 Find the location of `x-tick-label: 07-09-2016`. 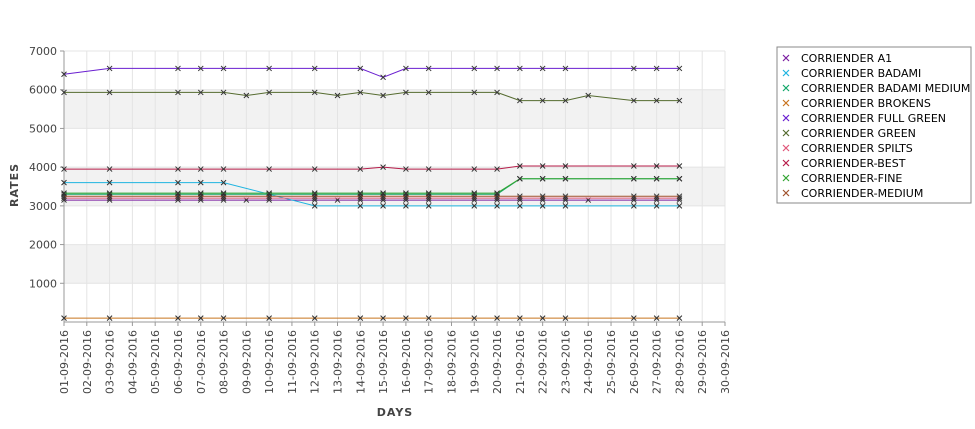

x-tick-label: 07-09-2016 is located at coordinates (201, 362).